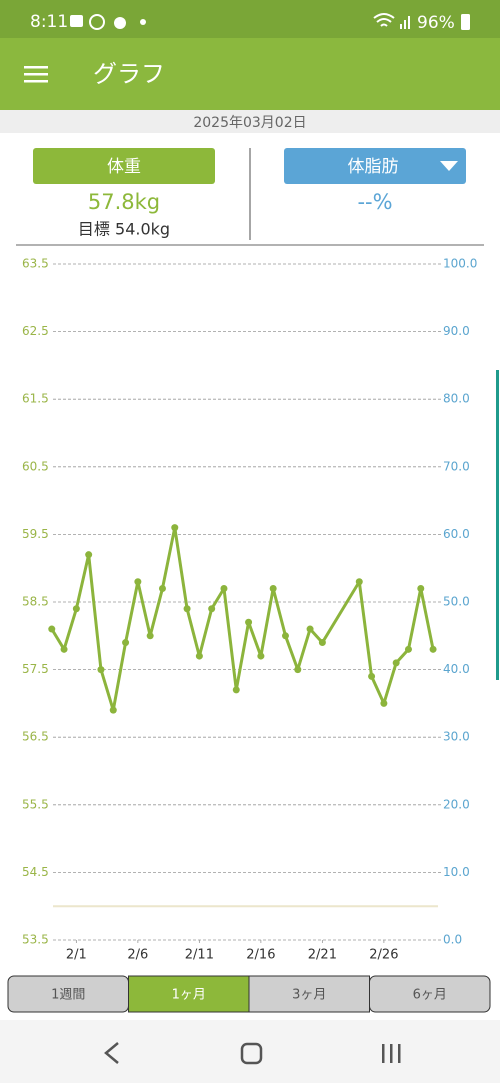  I want to click on weight-value: 57.8kg, so click(124, 202).